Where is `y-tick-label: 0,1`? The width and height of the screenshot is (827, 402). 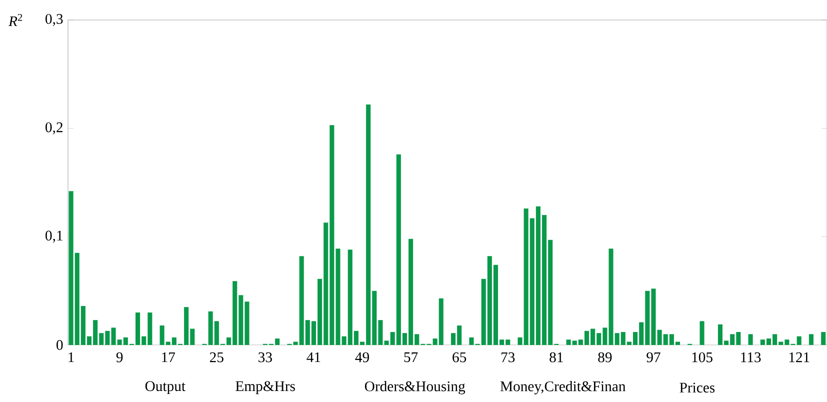
y-tick-label: 0,1 is located at coordinates (54, 236).